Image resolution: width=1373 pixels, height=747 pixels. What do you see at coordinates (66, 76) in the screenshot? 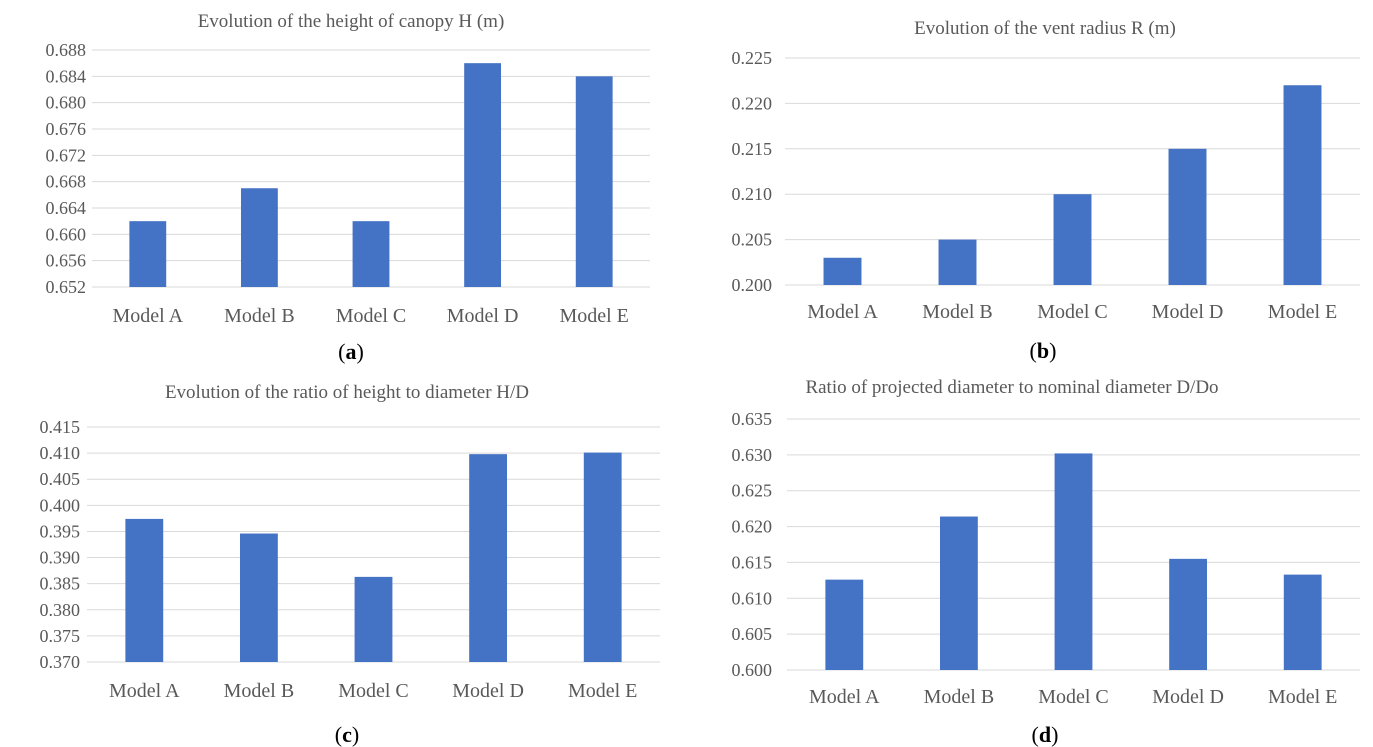
I see `y-tick-label-a-8: 0.684` at bounding box center [66, 76].